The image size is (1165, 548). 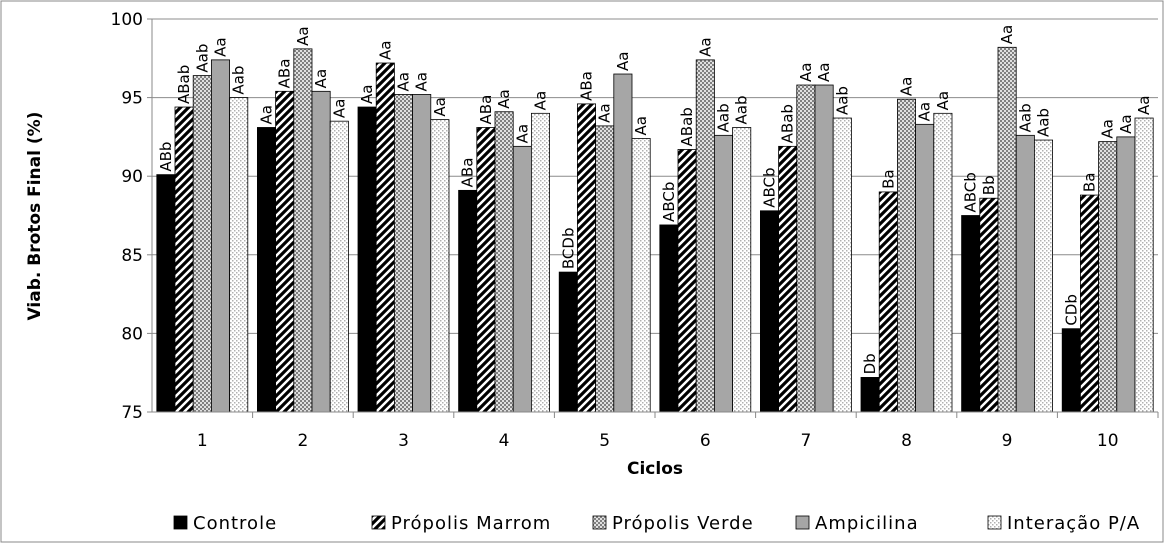 I want to click on y-tick-label: 85, so click(x=132, y=256).